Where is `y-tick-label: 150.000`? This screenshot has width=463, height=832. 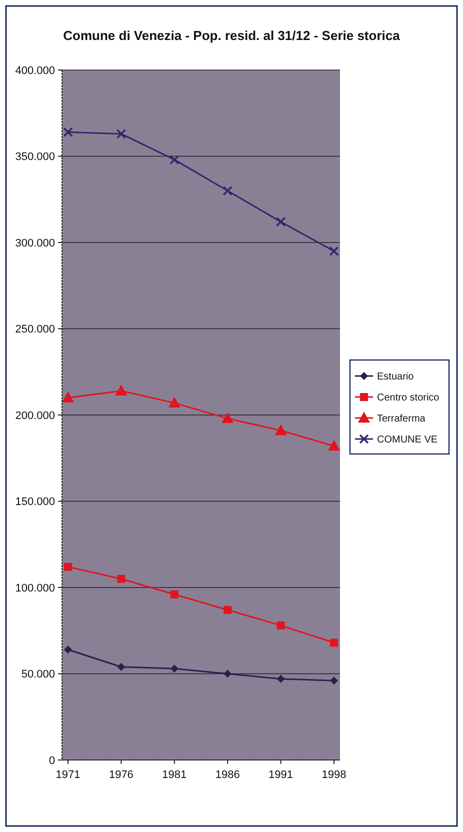
y-tick-label: 150.000 is located at coordinates (35, 502).